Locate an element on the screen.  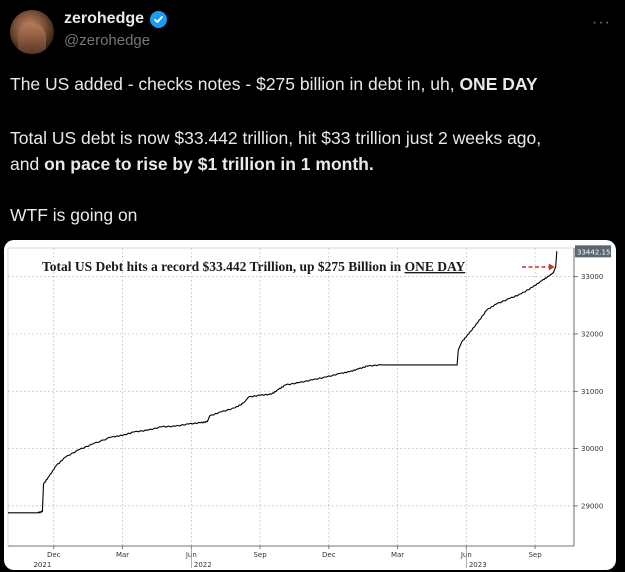
last-value-marker: 33442.15 is located at coordinates (593, 251).